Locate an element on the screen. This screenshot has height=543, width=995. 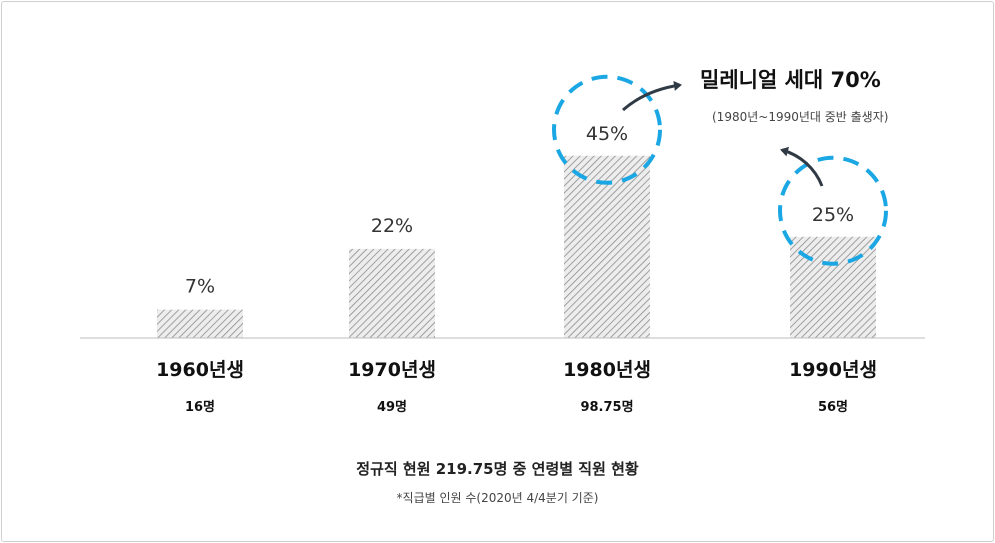
count-label-1960년생: 16명 is located at coordinates (200, 407).